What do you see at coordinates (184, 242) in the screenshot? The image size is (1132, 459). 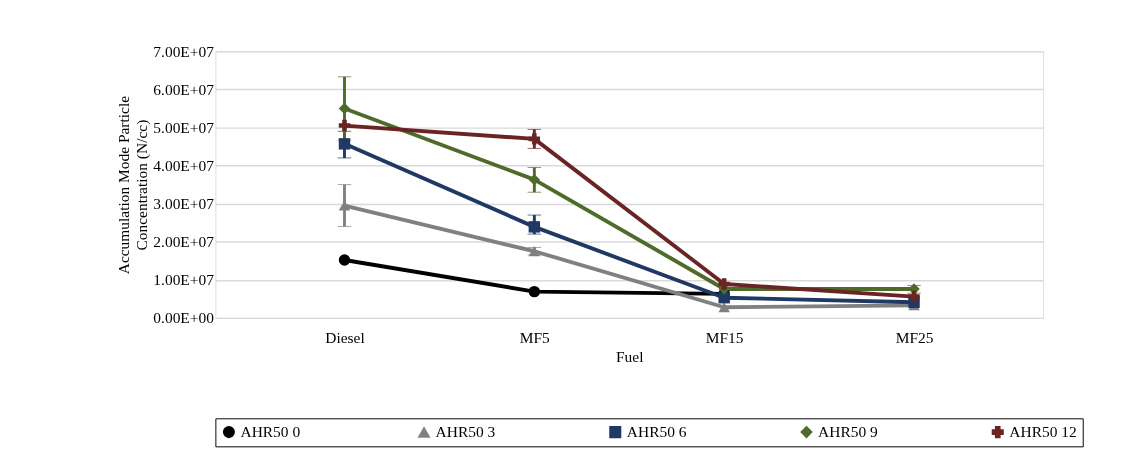 I see `y-tick-label: 2.00E+07` at bounding box center [184, 242].